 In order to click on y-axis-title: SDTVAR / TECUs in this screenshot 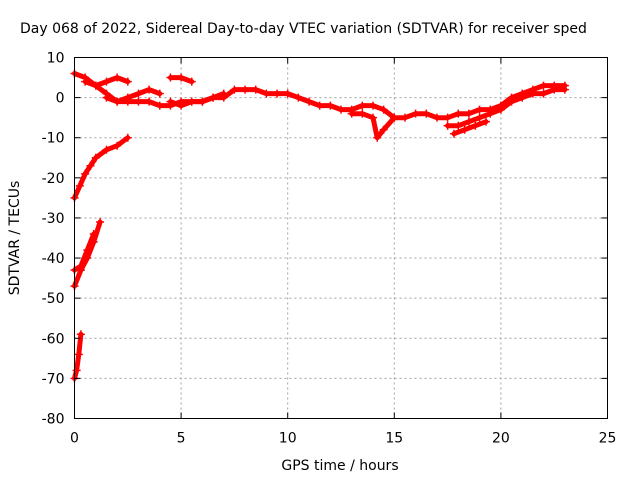, I will do `click(15, 238)`.